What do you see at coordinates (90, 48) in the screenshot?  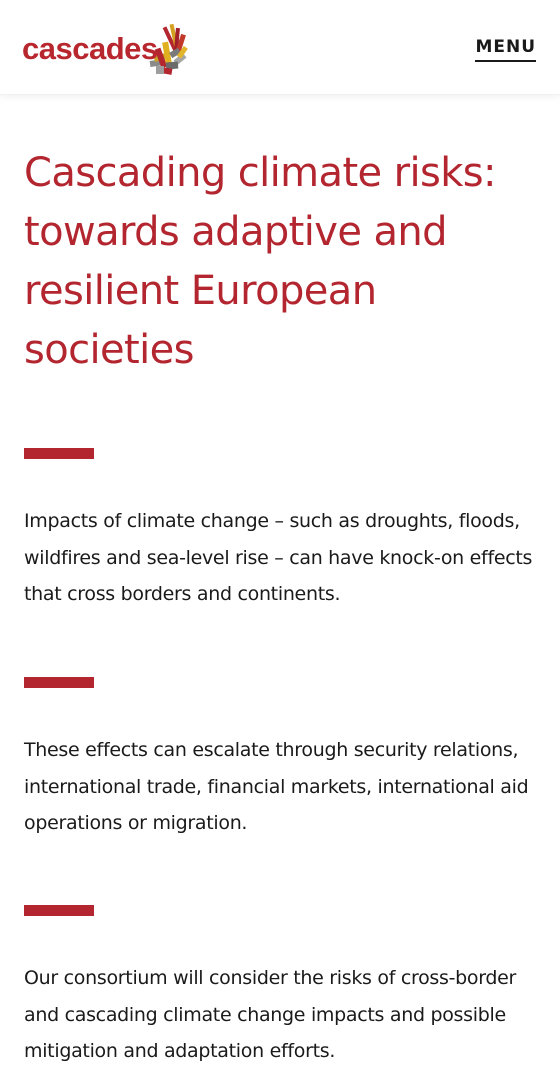 I see `logo-wordmark: cascades` at bounding box center [90, 48].